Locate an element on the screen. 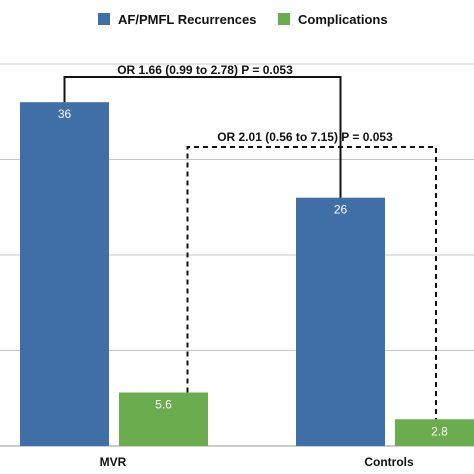 Image resolution: width=474 pixels, height=474 pixels. bar-value-label: 26 is located at coordinates (341, 210).